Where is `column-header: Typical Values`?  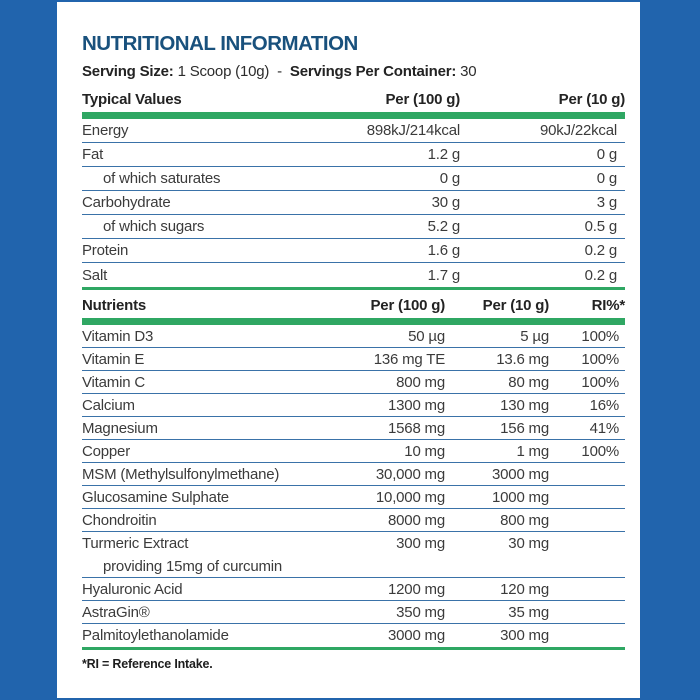
column-header: Typical Values is located at coordinates (132, 99).